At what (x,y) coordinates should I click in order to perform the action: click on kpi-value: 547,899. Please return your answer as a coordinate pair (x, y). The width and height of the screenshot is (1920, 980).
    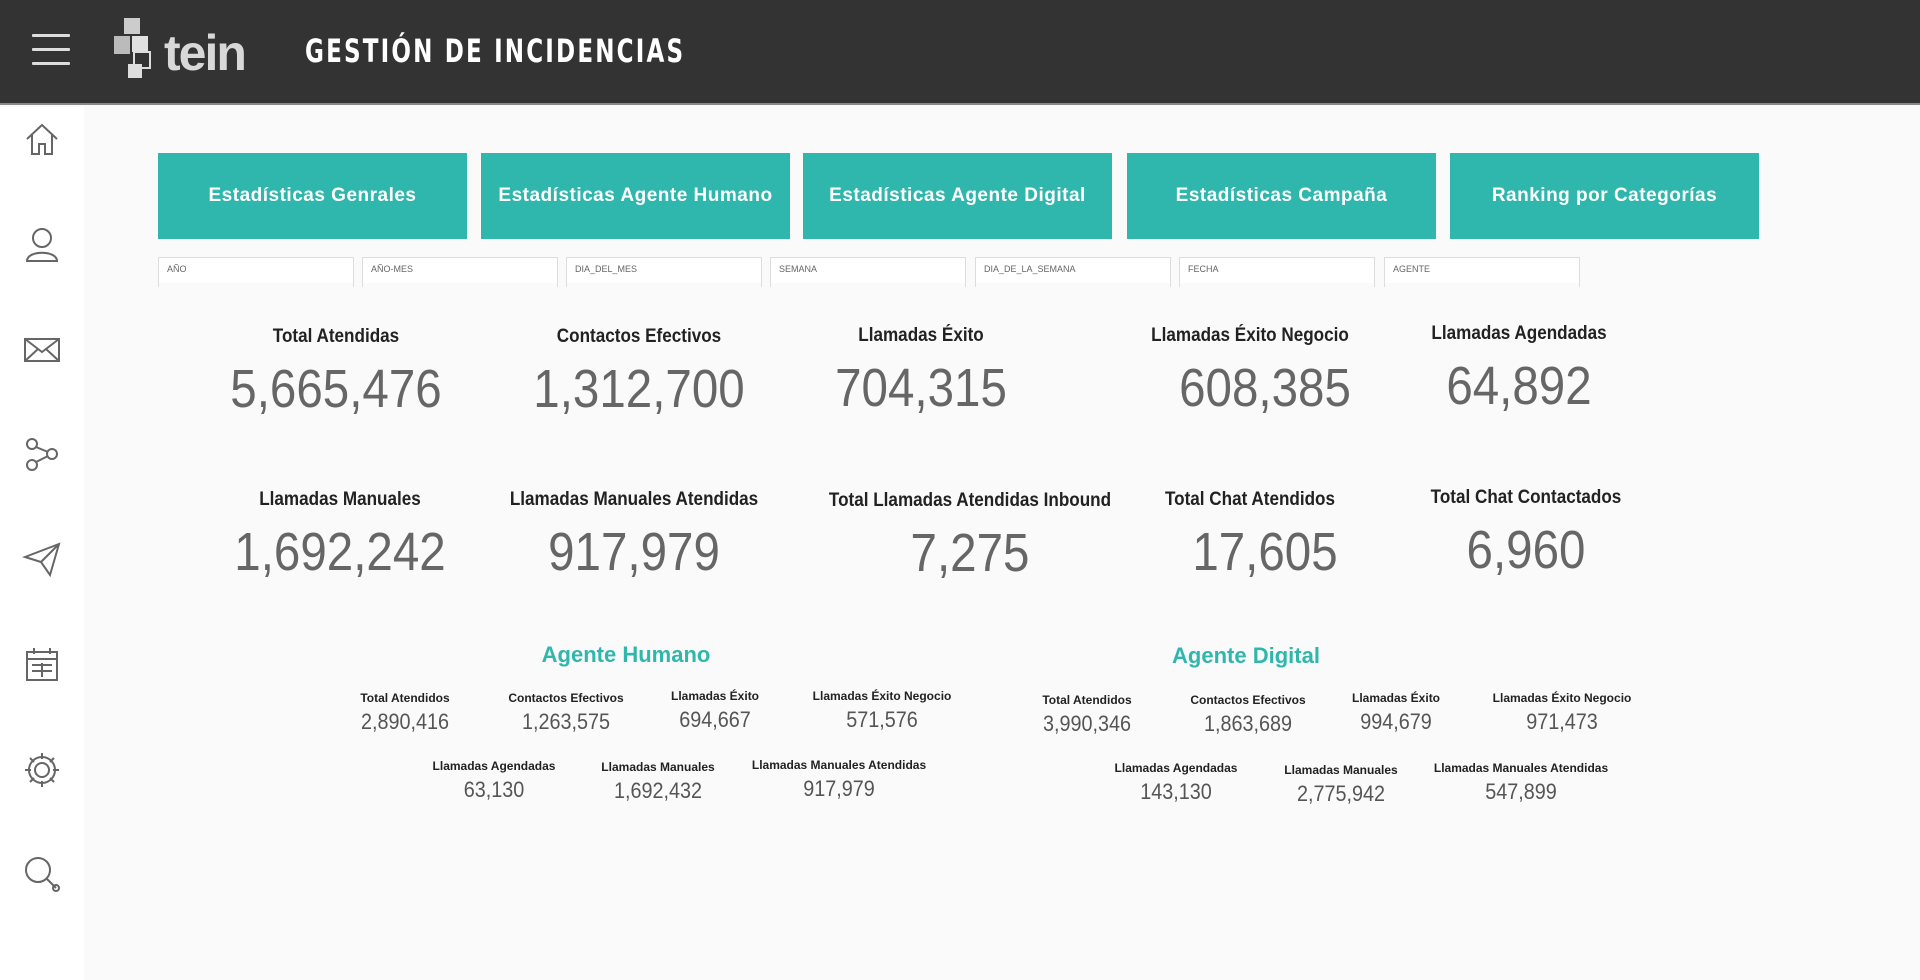
    Looking at the image, I should click on (1521, 791).